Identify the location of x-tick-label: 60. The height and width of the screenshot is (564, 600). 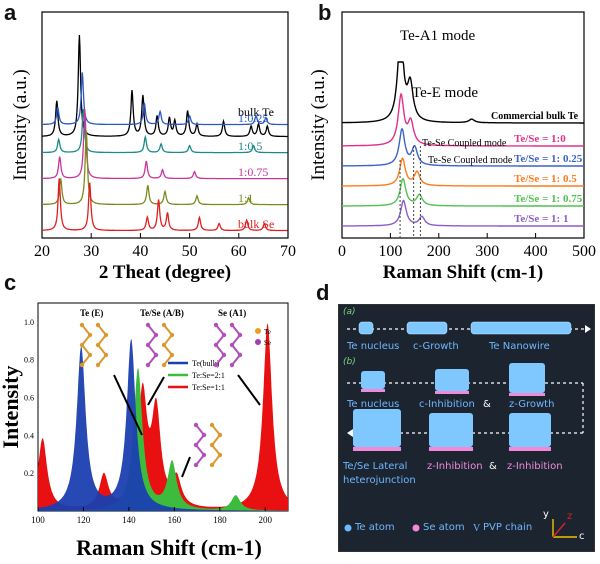
(239, 251).